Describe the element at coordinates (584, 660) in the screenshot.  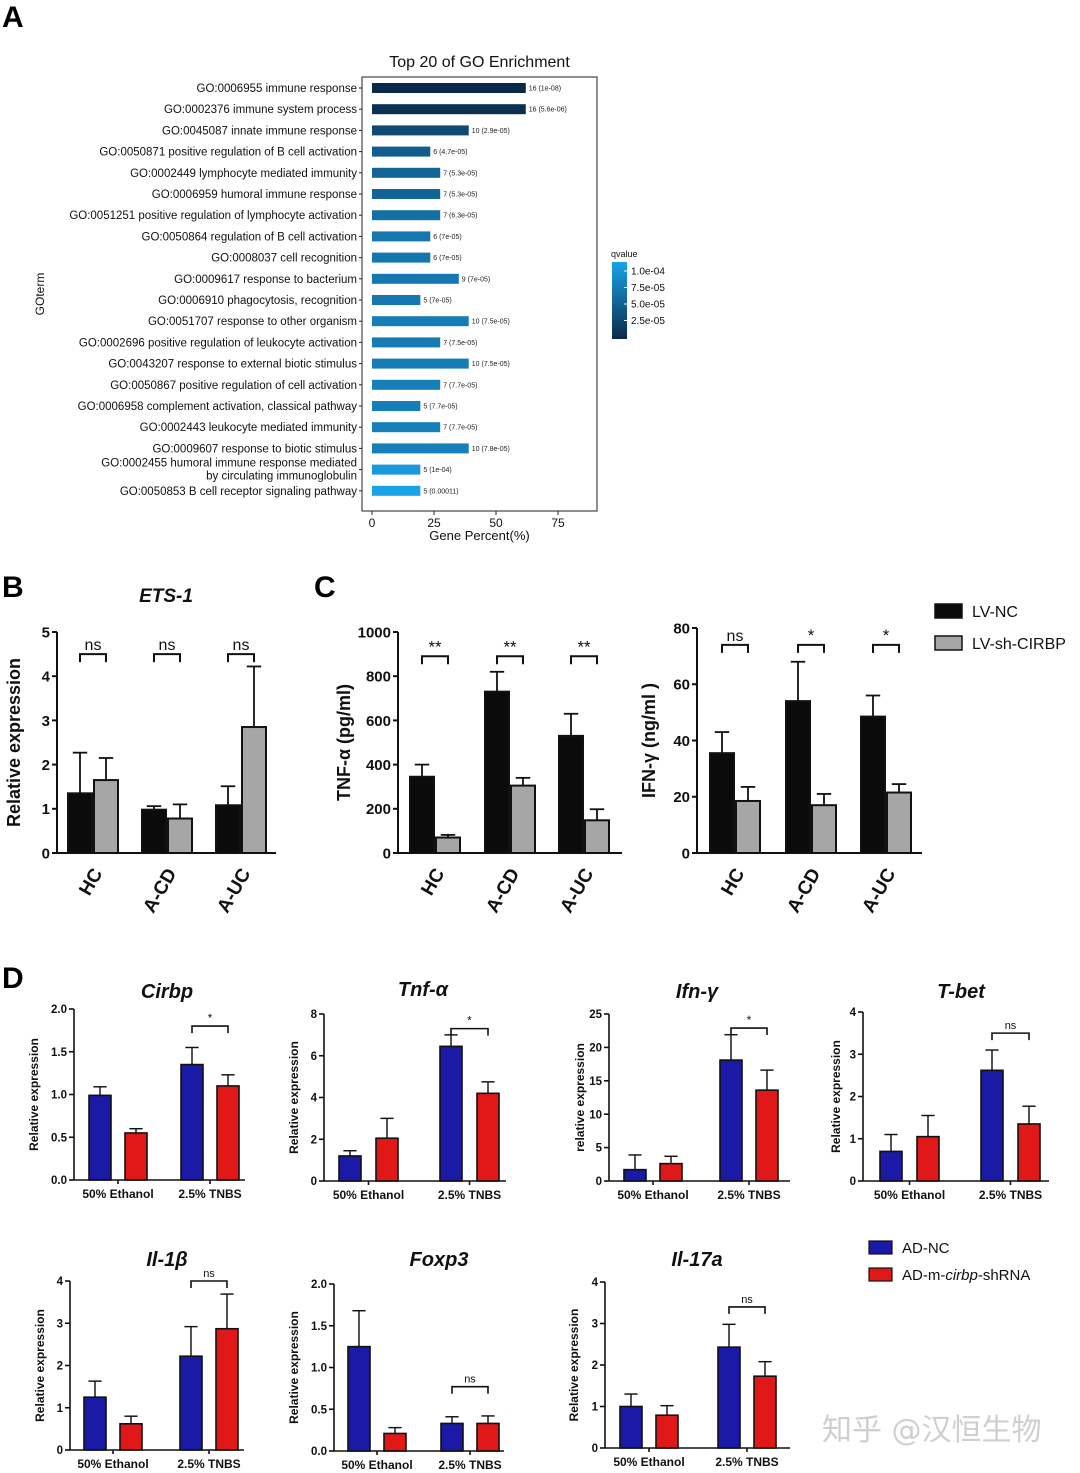
I see `tnfa-significance-bracket` at that location.